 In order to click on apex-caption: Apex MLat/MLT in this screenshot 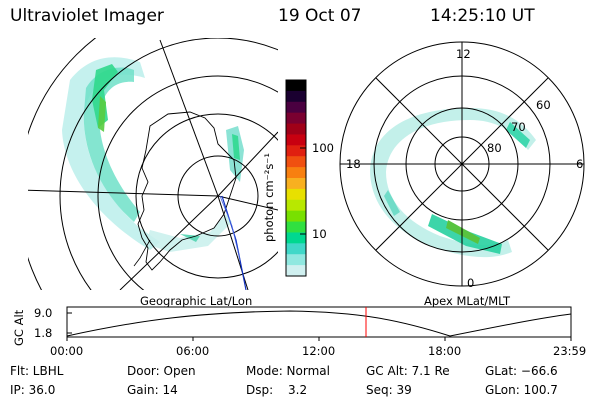, I will do `click(467, 301)`.